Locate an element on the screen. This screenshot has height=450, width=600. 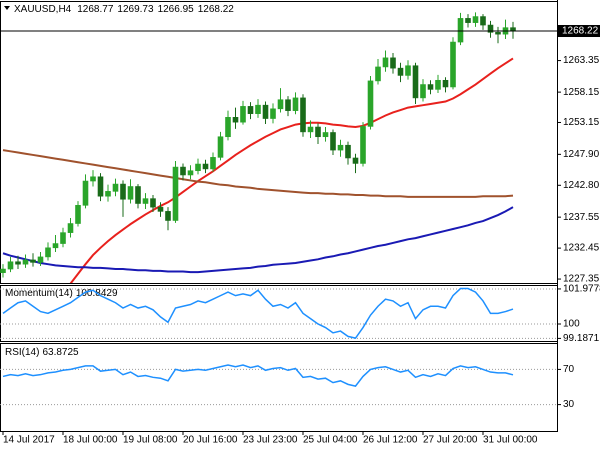
y-tick-label: 100 is located at coordinates (571, 324).